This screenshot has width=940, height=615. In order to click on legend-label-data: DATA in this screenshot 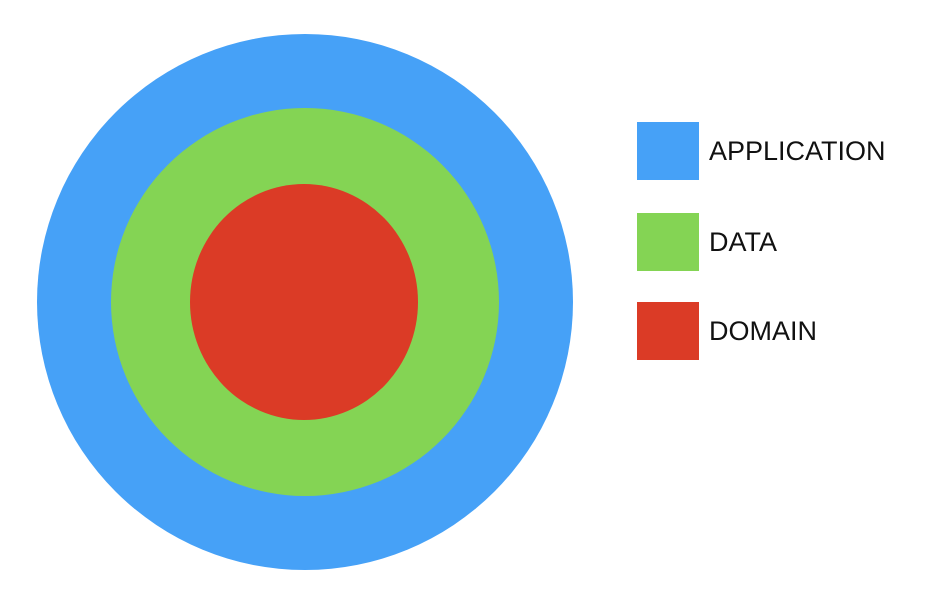, I will do `click(743, 241)`.